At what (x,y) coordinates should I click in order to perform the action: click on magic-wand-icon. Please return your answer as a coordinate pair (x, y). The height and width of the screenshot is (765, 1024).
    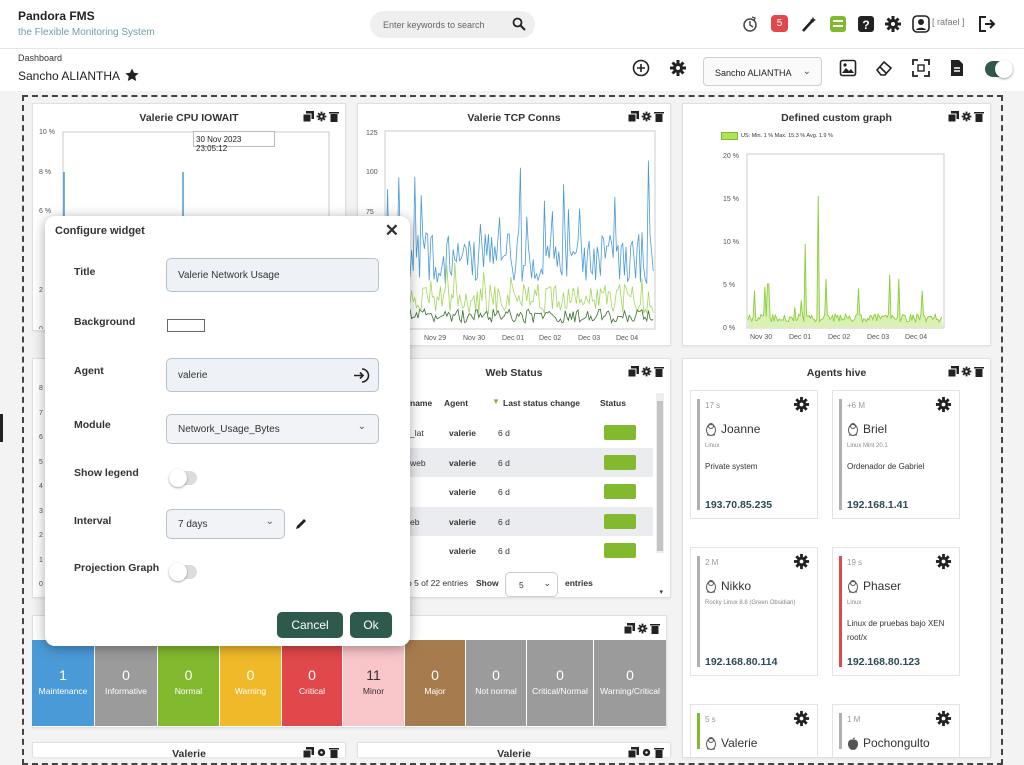
    Looking at the image, I should click on (809, 24).